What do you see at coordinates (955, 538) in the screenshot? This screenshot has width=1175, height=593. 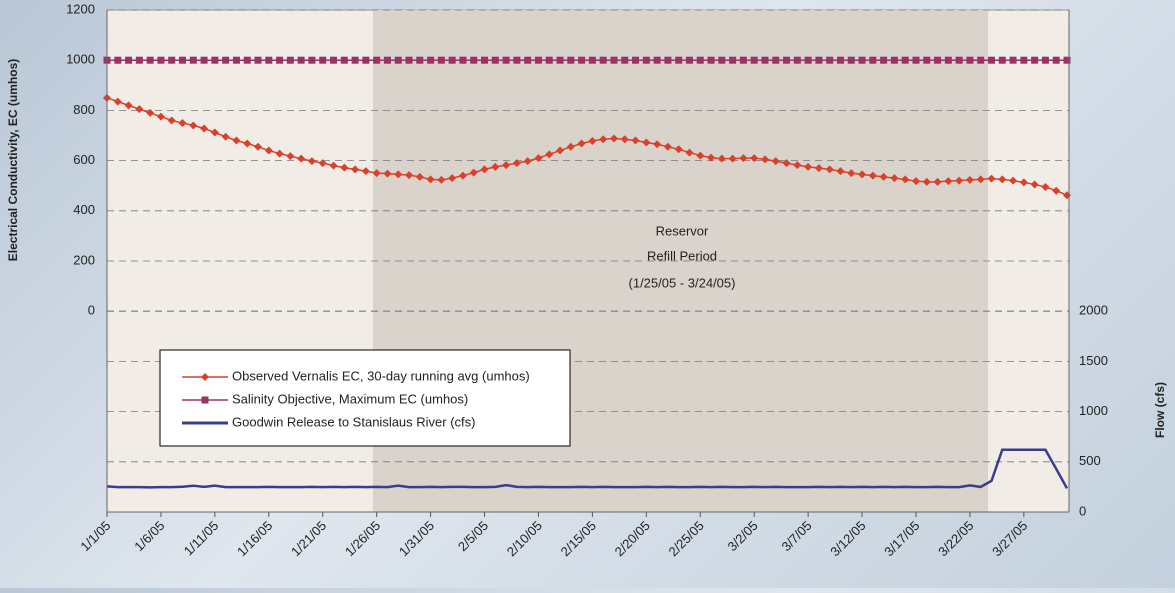 I see `x-tick-label: 3/22/05` at bounding box center [955, 538].